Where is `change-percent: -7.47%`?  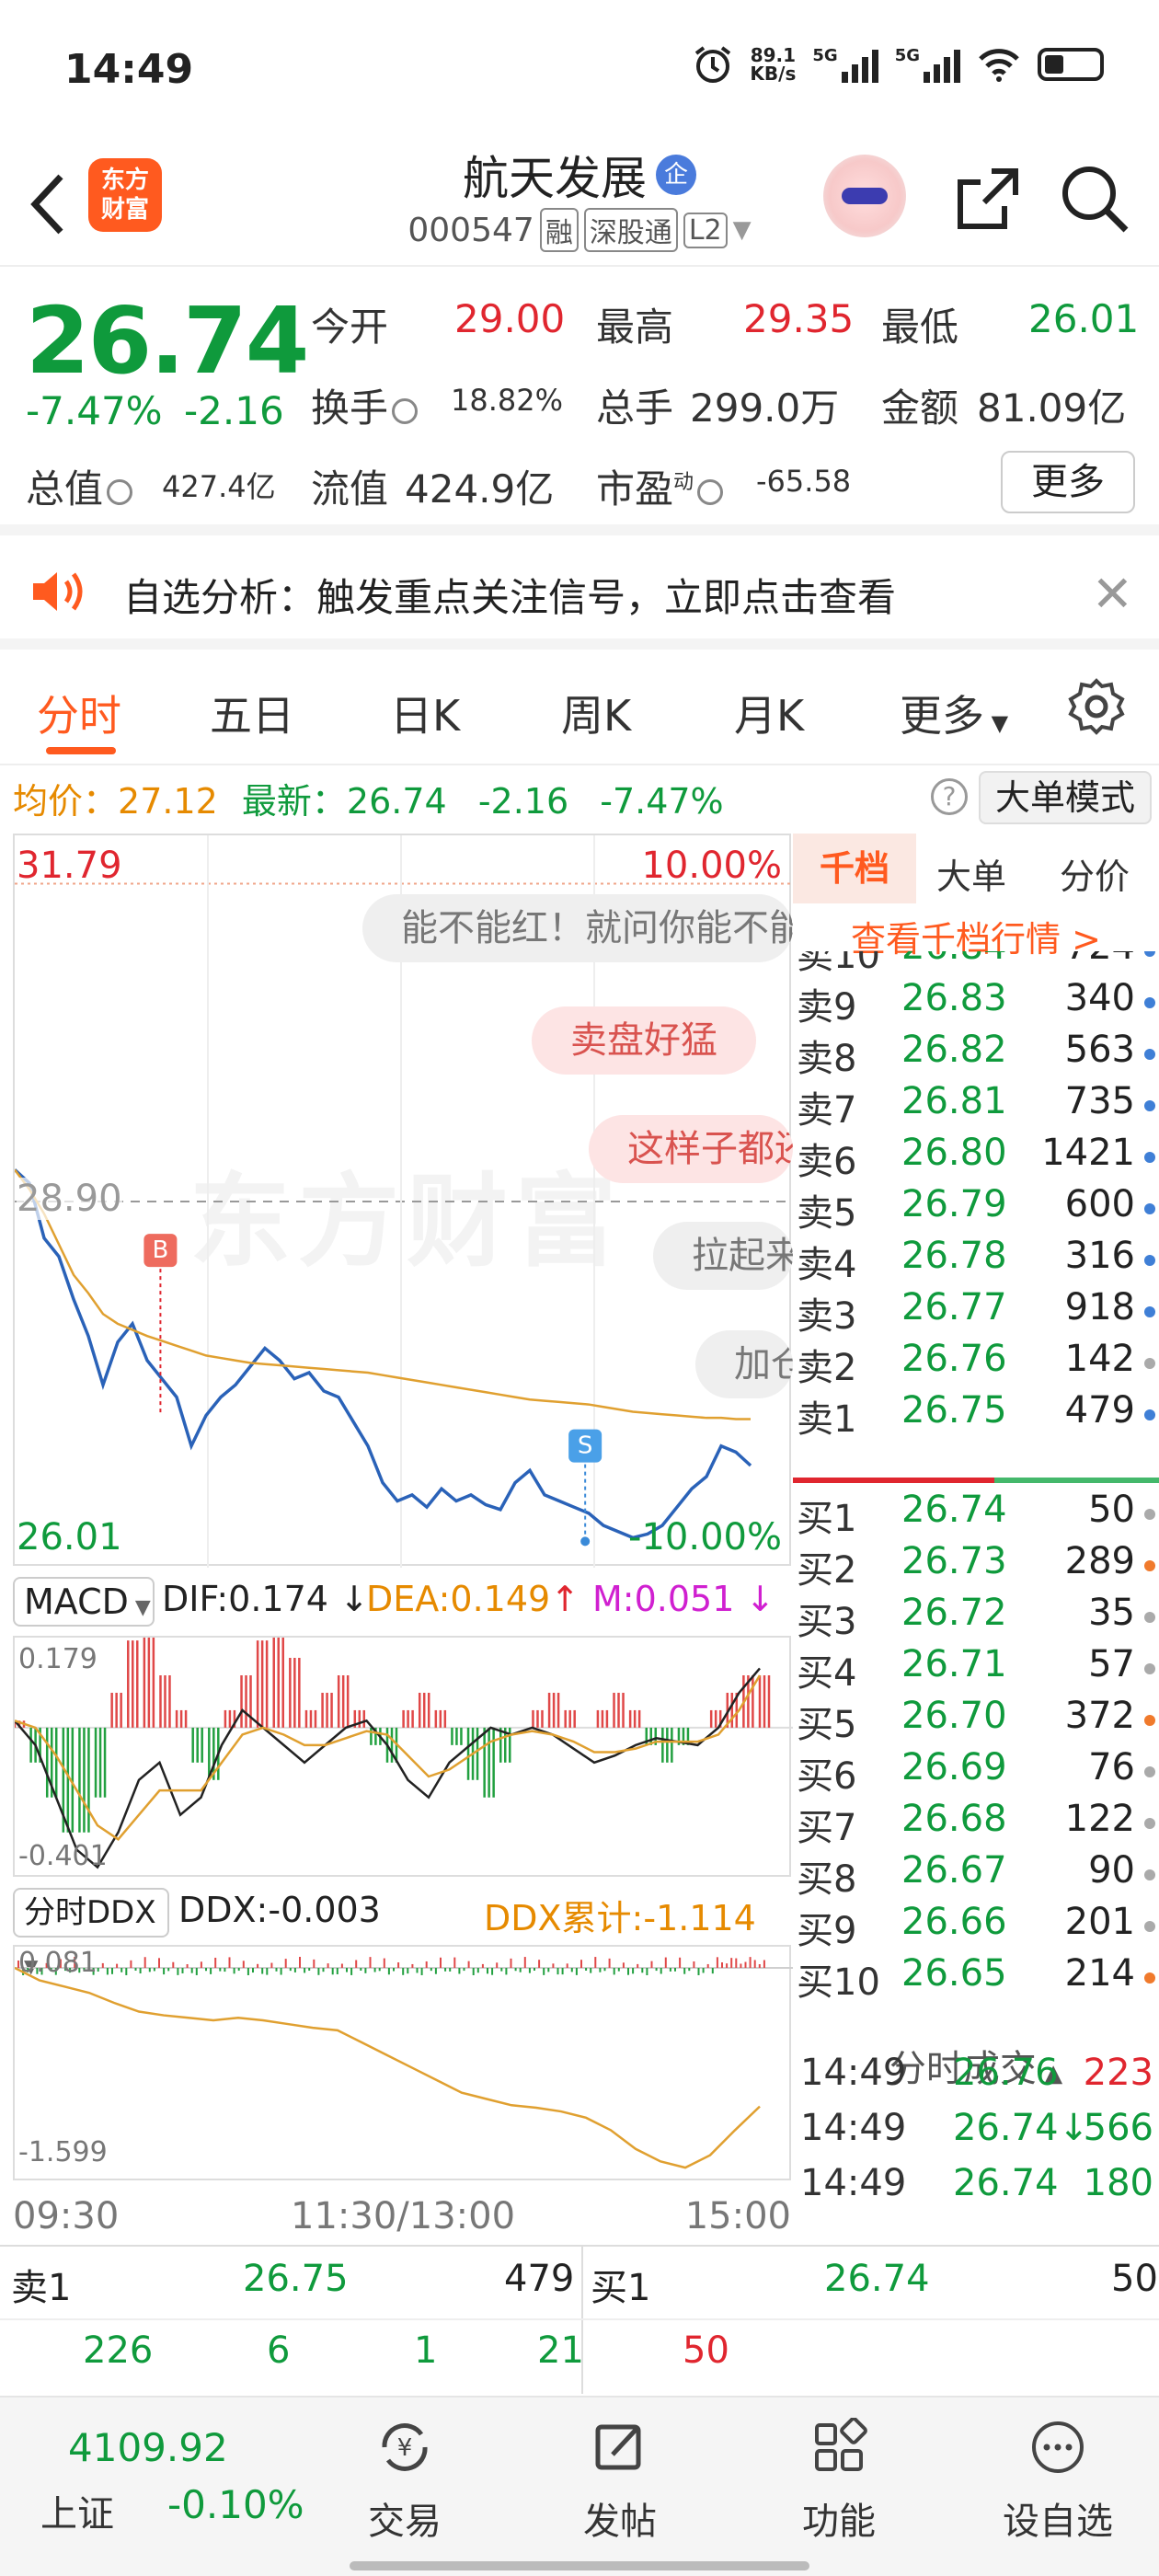
change-percent: -7.47% is located at coordinates (94, 410).